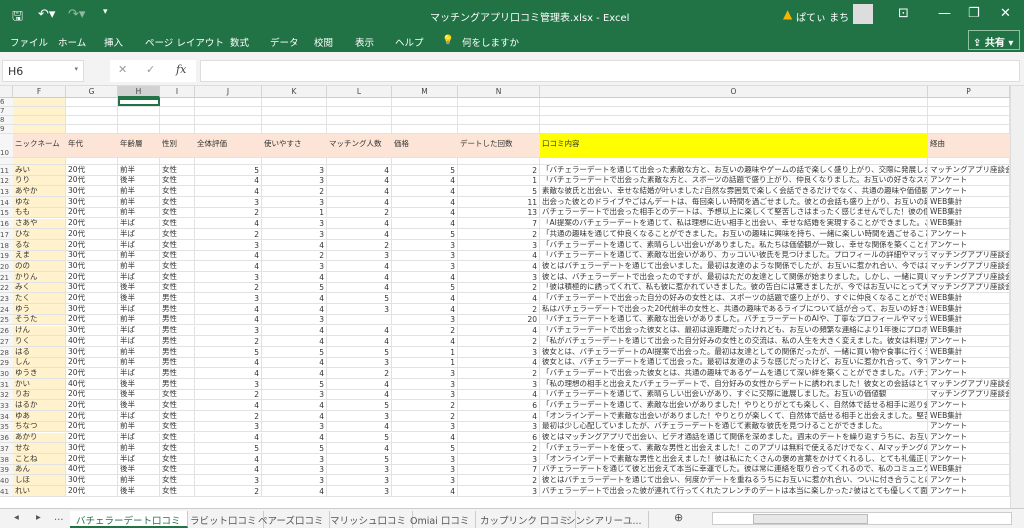 This screenshot has height=528, width=1024. What do you see at coordinates (6, 448) in the screenshot?
I see `row-number: 37` at bounding box center [6, 448].